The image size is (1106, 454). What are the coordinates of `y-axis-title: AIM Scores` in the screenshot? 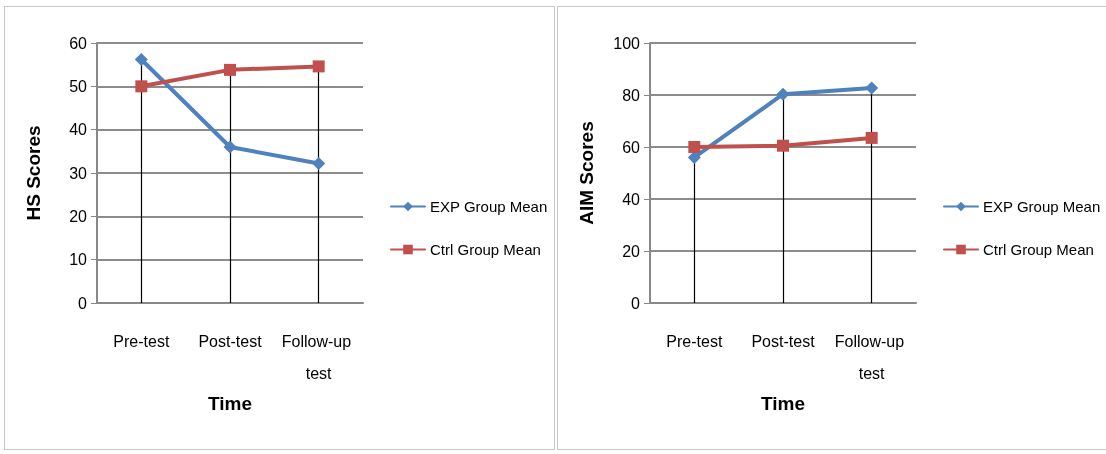 It's located at (586, 173).